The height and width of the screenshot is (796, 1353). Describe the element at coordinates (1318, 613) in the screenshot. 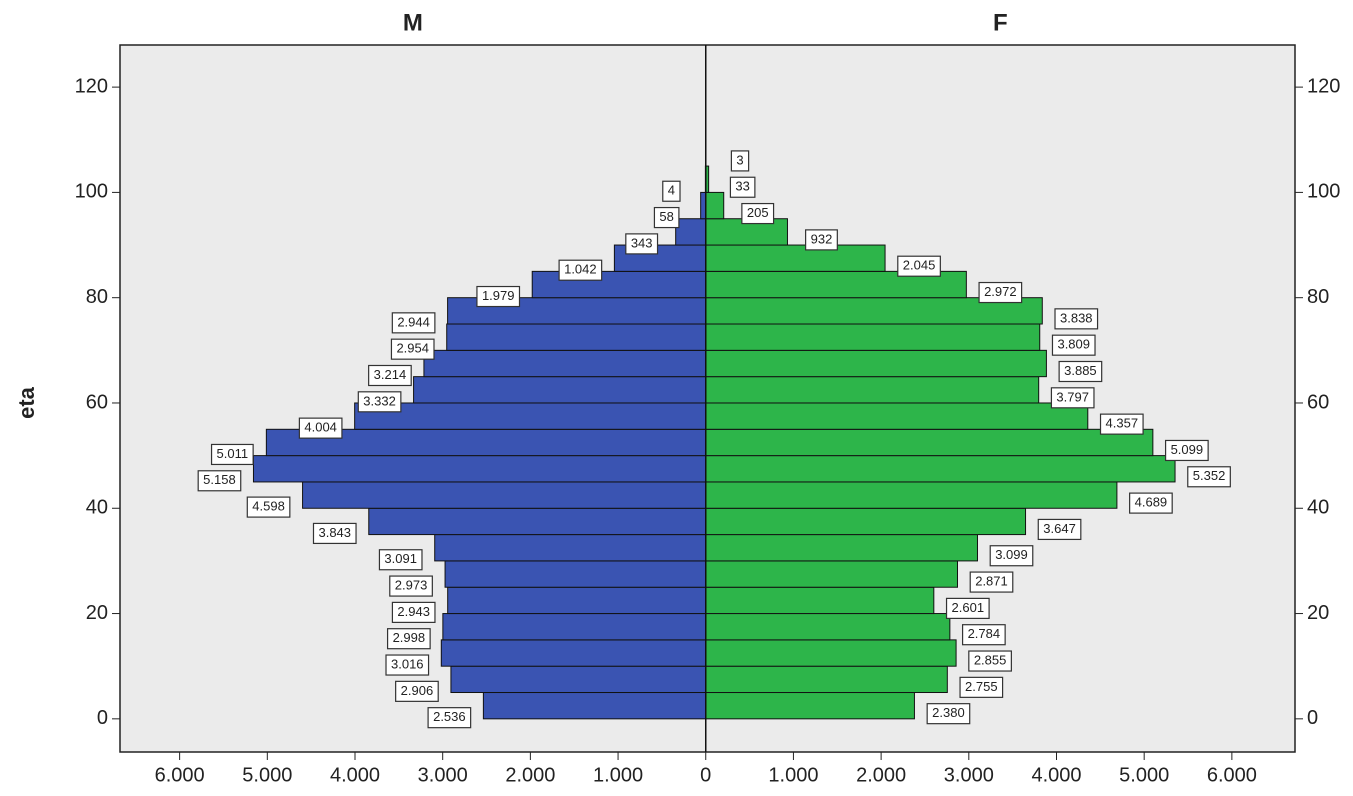

I see `y2-tick-label: 20` at that location.